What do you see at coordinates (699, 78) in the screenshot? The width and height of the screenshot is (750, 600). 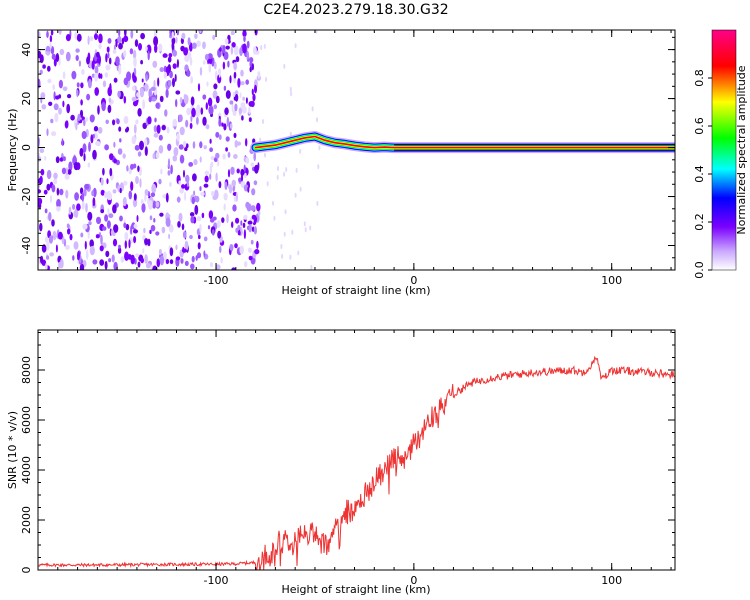 I see `colorbar-tick-label: 0.8` at bounding box center [699, 78].